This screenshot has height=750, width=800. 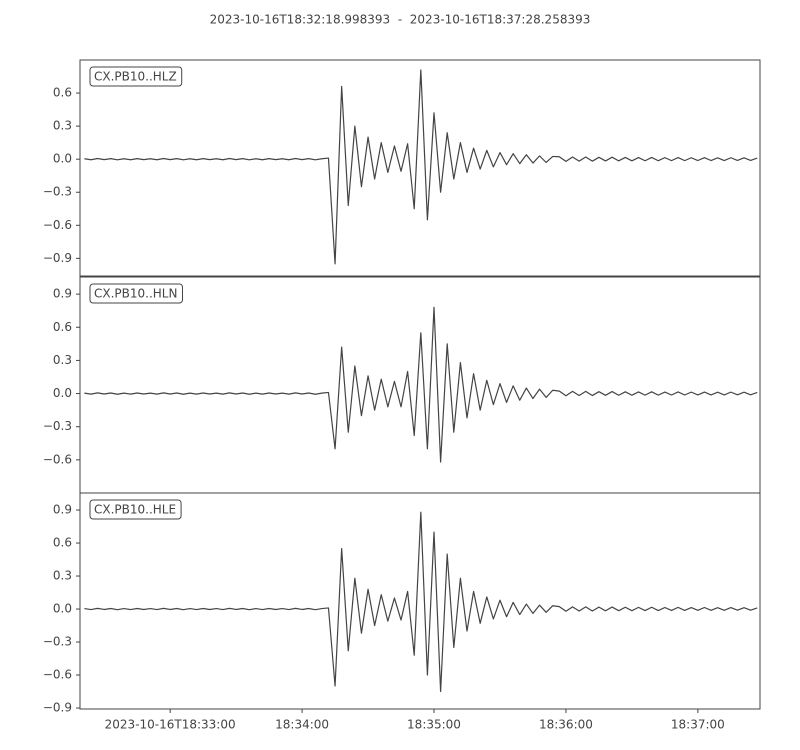 What do you see at coordinates (566, 725) in the screenshot?
I see `x-tick-label: 18:36:00` at bounding box center [566, 725].